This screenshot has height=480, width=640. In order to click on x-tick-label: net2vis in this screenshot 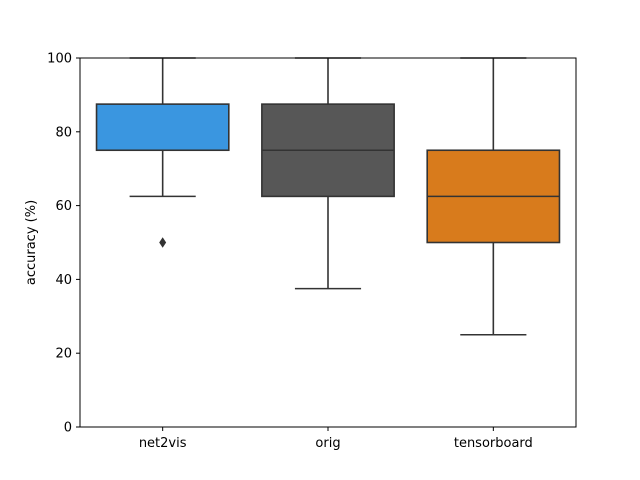, I will do `click(163, 443)`.